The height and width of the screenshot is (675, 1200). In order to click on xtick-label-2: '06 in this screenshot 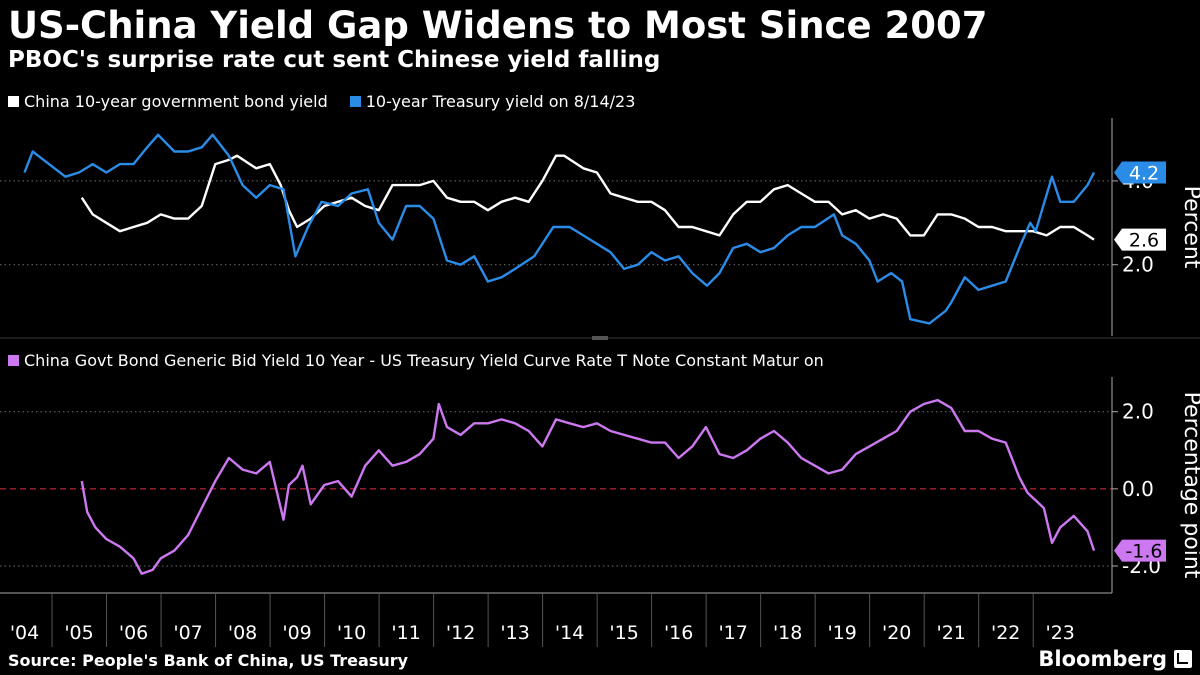, I will do `click(133, 633)`.